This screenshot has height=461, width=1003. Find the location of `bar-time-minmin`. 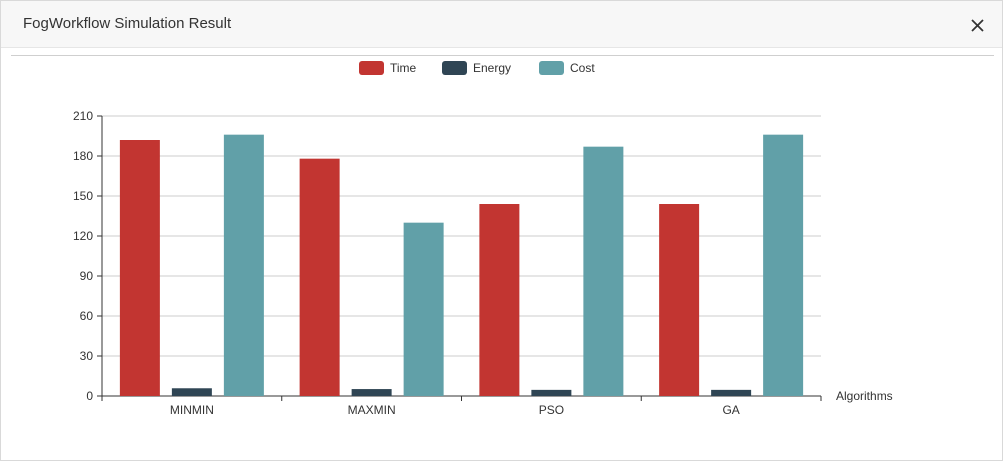

bar-time-minmin is located at coordinates (139, 268).